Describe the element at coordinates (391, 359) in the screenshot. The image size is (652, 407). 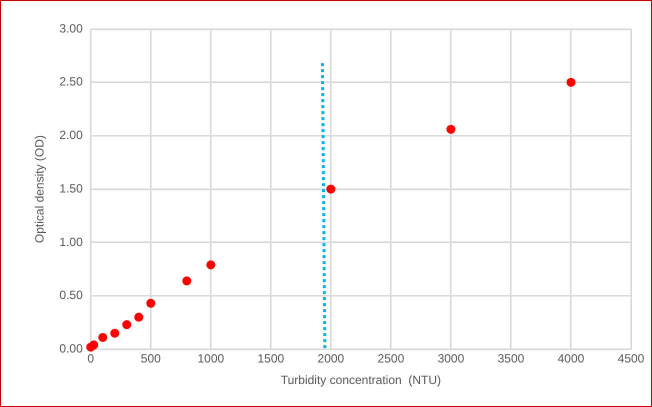
I see `x-tick-label: 2500` at that location.